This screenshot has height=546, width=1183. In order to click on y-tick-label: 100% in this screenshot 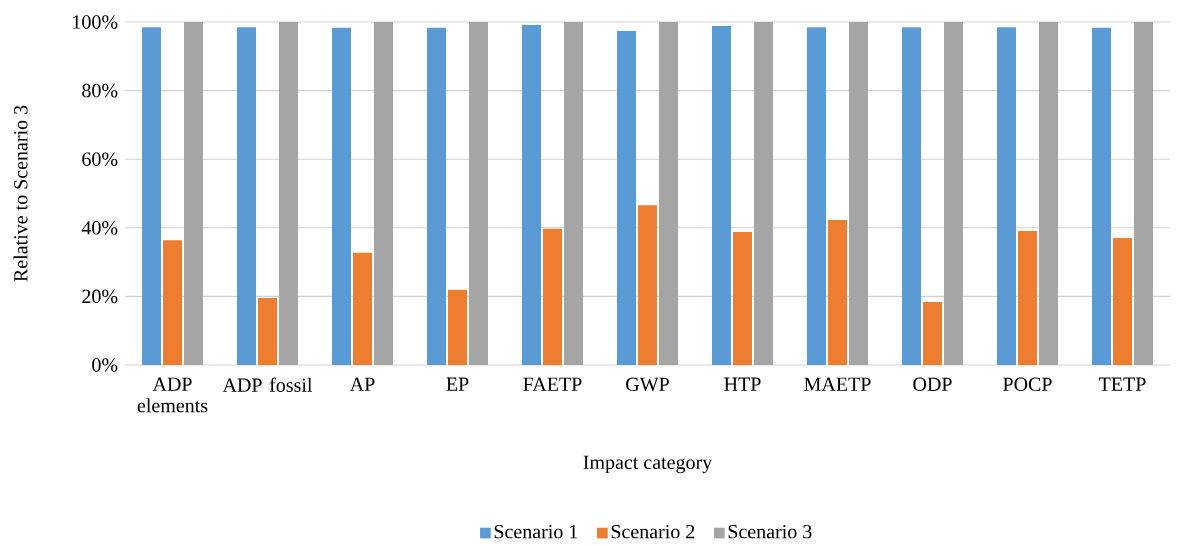, I will do `click(95, 22)`.